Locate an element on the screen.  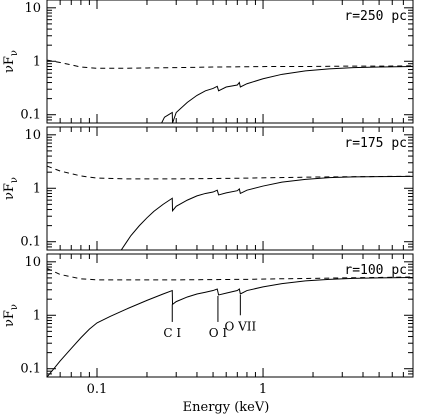
annotation-label: O I is located at coordinates (218, 333).